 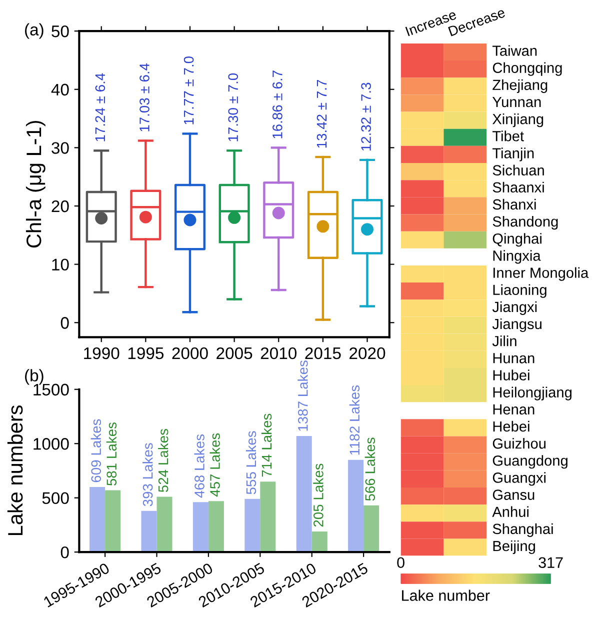 I want to click on y-tick-label: Shanxi, so click(x=514, y=204).